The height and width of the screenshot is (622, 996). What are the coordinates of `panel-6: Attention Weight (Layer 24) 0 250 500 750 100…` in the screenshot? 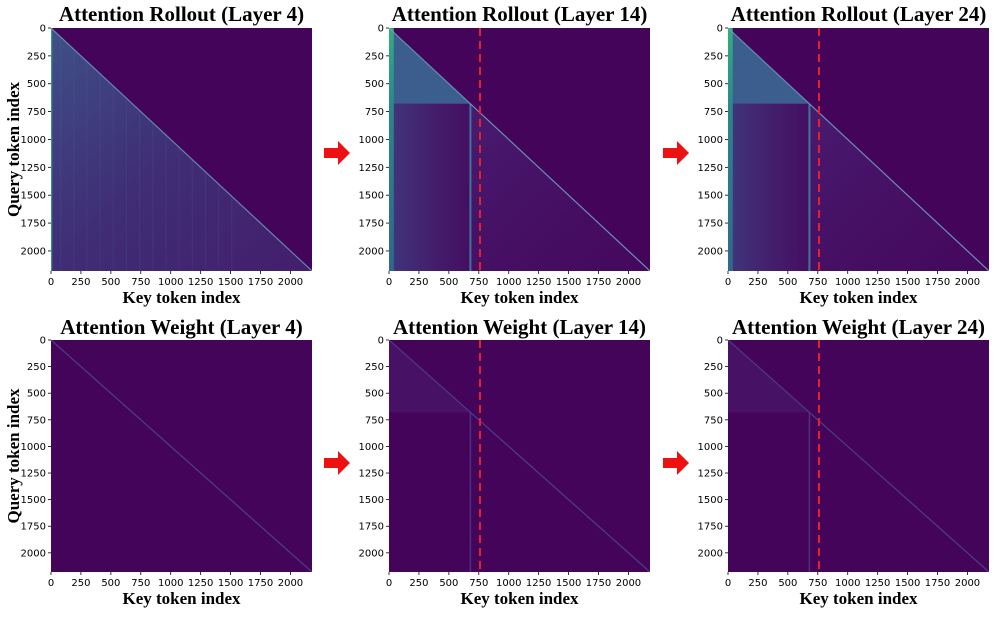 It's located at (843, 461).